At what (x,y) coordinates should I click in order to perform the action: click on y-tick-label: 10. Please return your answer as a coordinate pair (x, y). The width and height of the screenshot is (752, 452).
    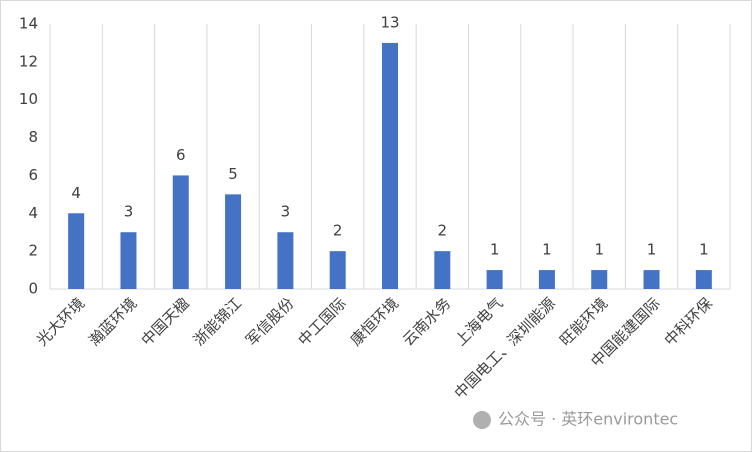
    Looking at the image, I should click on (28, 99).